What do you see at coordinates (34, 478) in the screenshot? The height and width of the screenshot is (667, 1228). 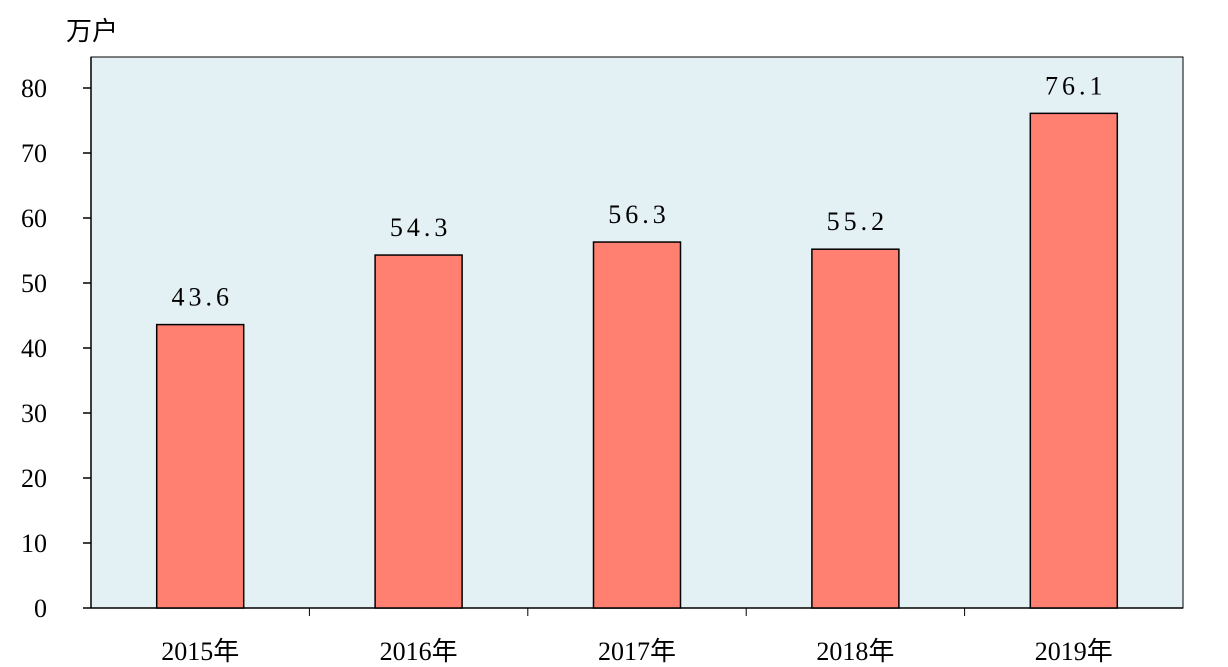 I see `y-tick-label: 20` at bounding box center [34, 478].